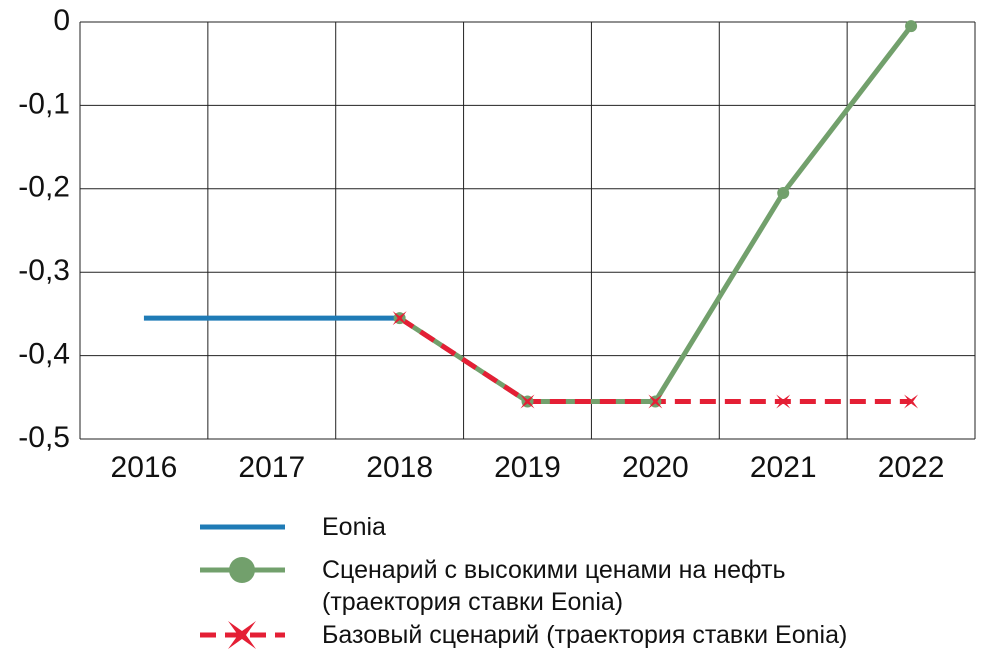  I want to click on y-tick-label: -0,2, so click(44, 187).